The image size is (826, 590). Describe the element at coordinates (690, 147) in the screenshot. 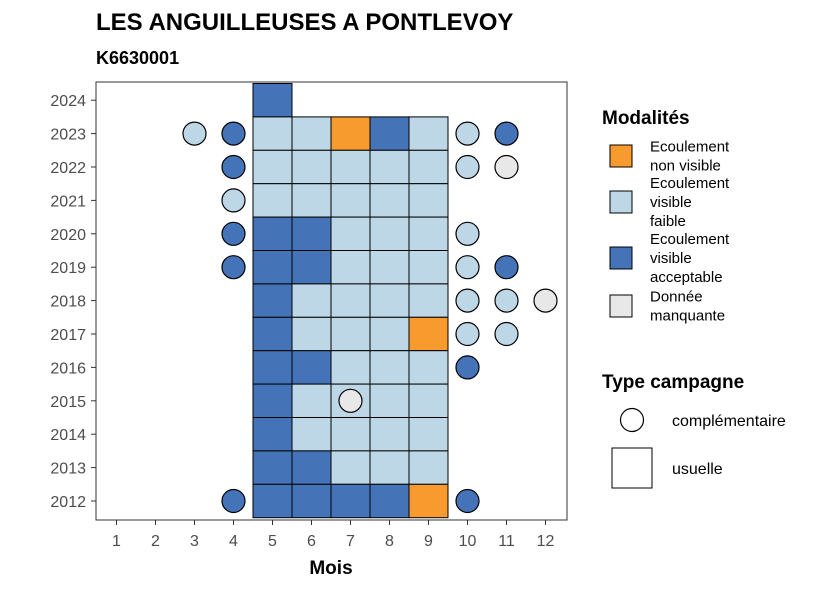

I see `legend-label-non_visible-0: Ecoulement` at that location.